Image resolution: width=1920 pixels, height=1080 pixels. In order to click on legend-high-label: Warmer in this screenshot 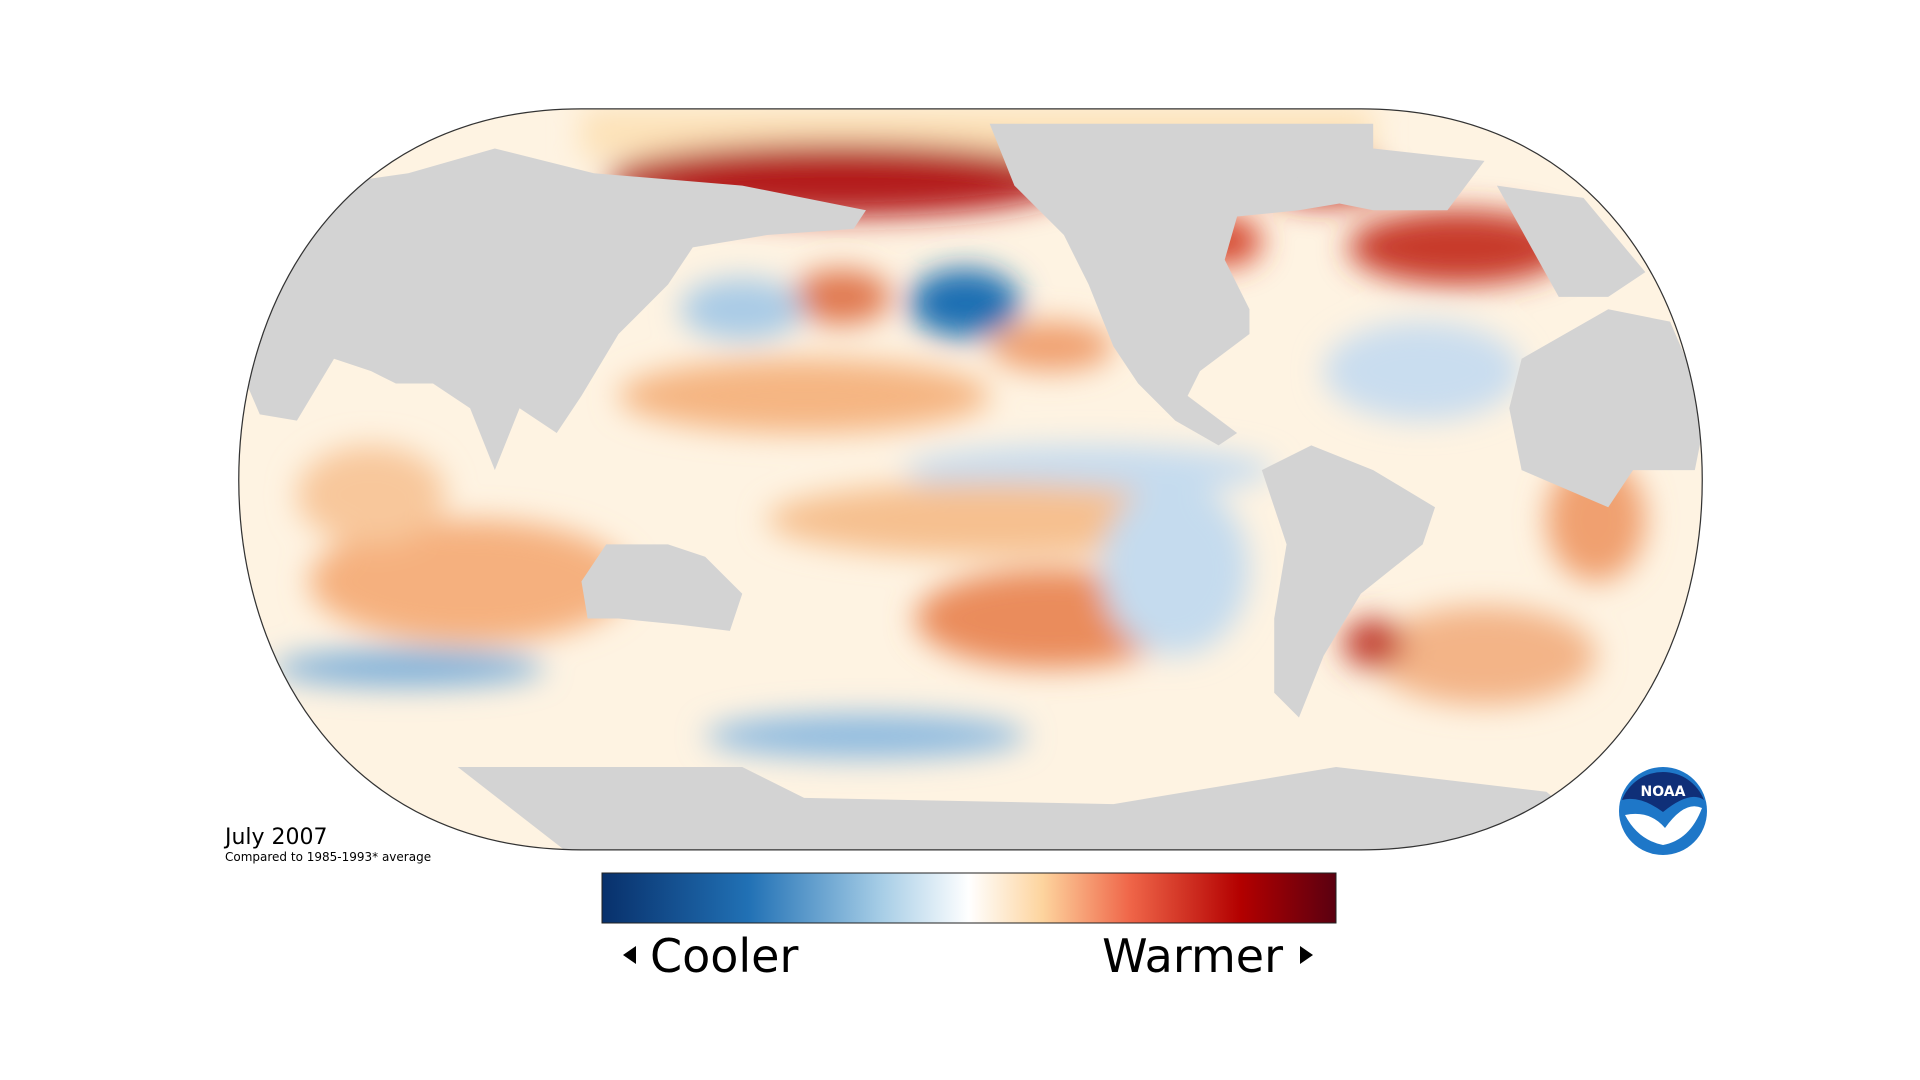, I will do `click(1192, 956)`.